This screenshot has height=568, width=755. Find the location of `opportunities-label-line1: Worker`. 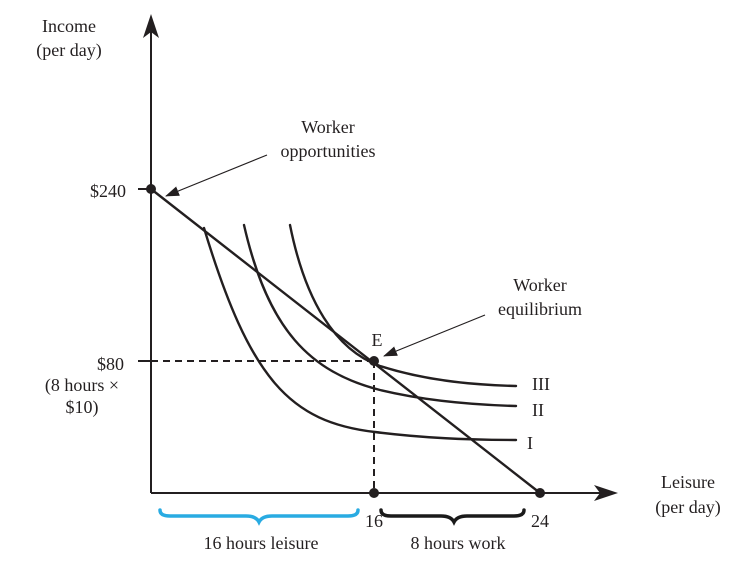

opportunities-label-line1: Worker is located at coordinates (328, 127).